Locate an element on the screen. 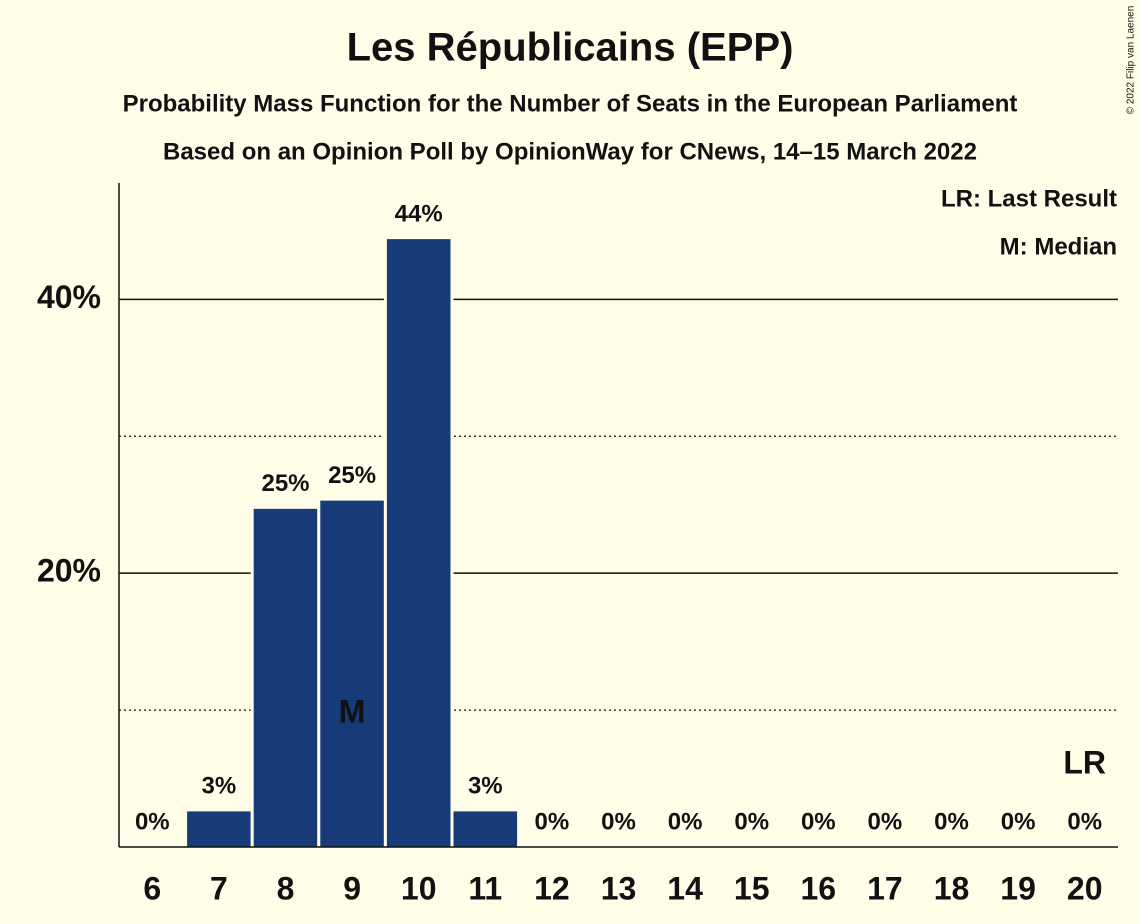 This screenshot has width=1139, height=924. y-tick-label: 20% is located at coordinates (69, 571).